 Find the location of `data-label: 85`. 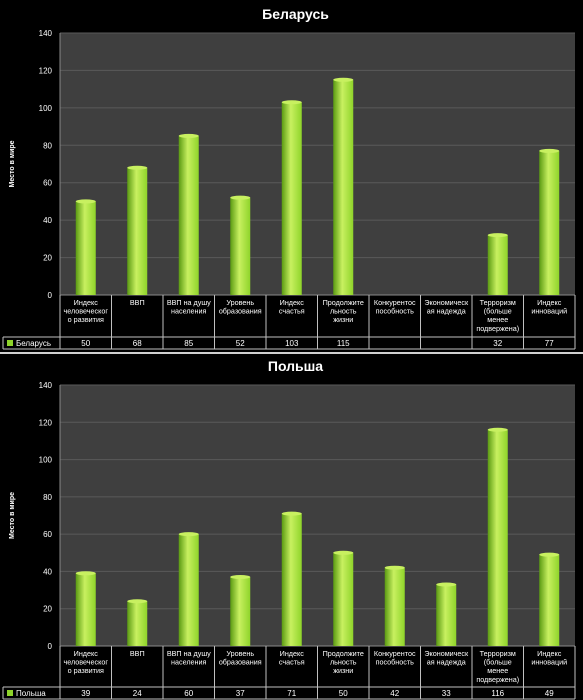

data-label: 85 is located at coordinates (188, 343).